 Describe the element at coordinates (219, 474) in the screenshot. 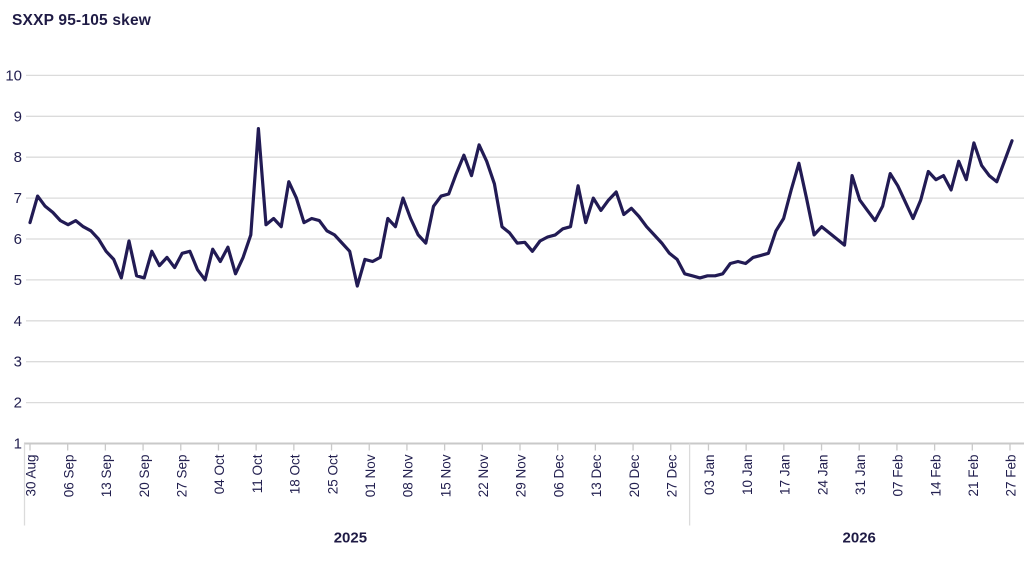

I see `x-tick-label: 04 Oct` at that location.